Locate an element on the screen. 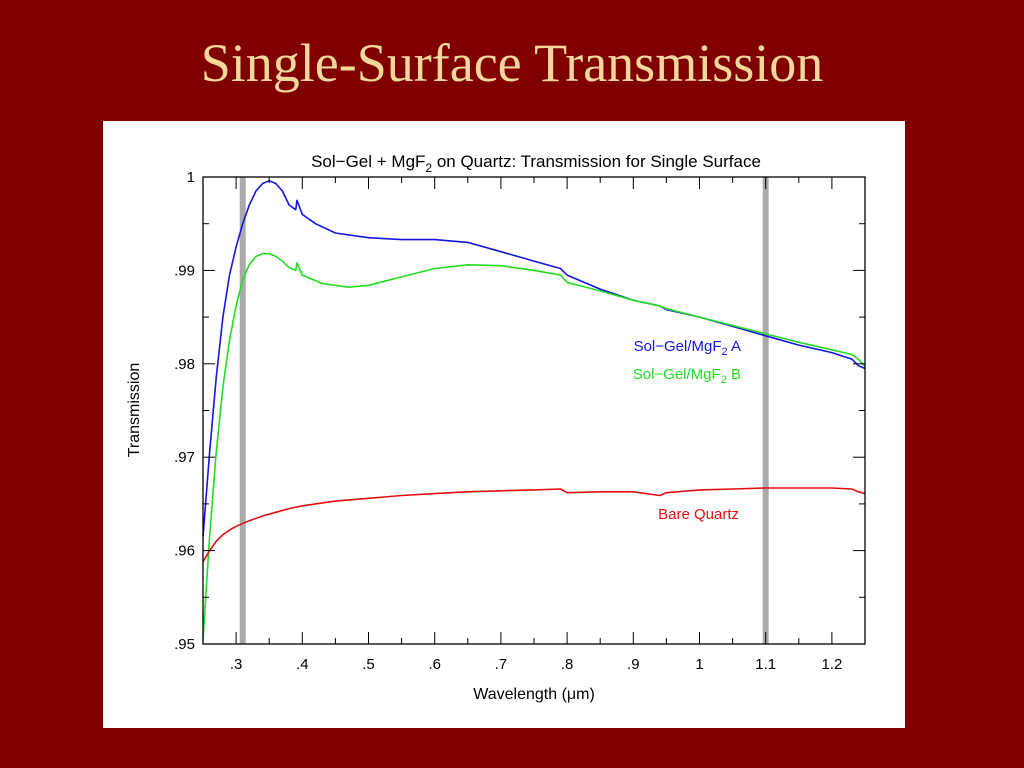 The height and width of the screenshot is (768, 1024). x-tick-label: 1.2 is located at coordinates (831, 664).